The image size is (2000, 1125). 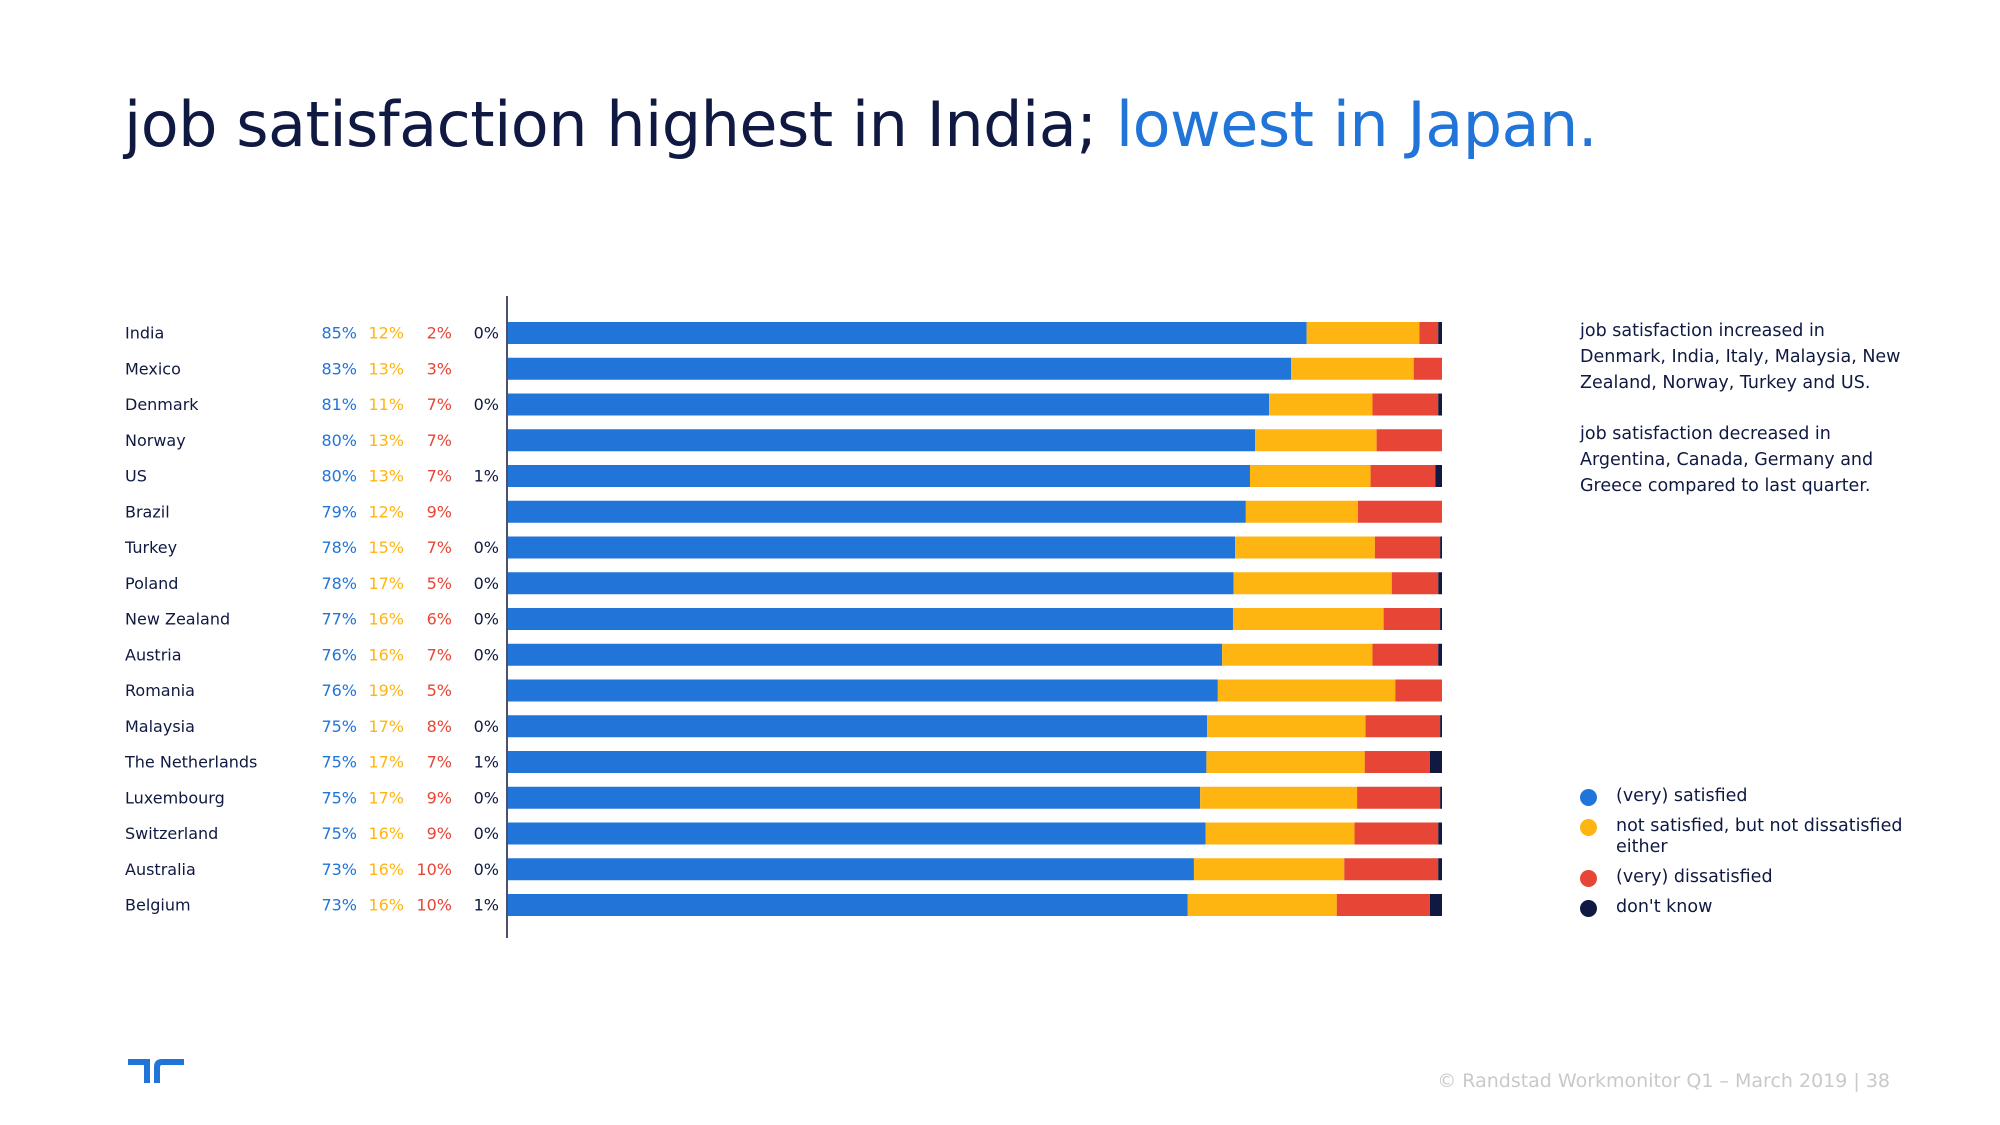 I want to click on legend-dot-satisfied, so click(x=1588, y=797).